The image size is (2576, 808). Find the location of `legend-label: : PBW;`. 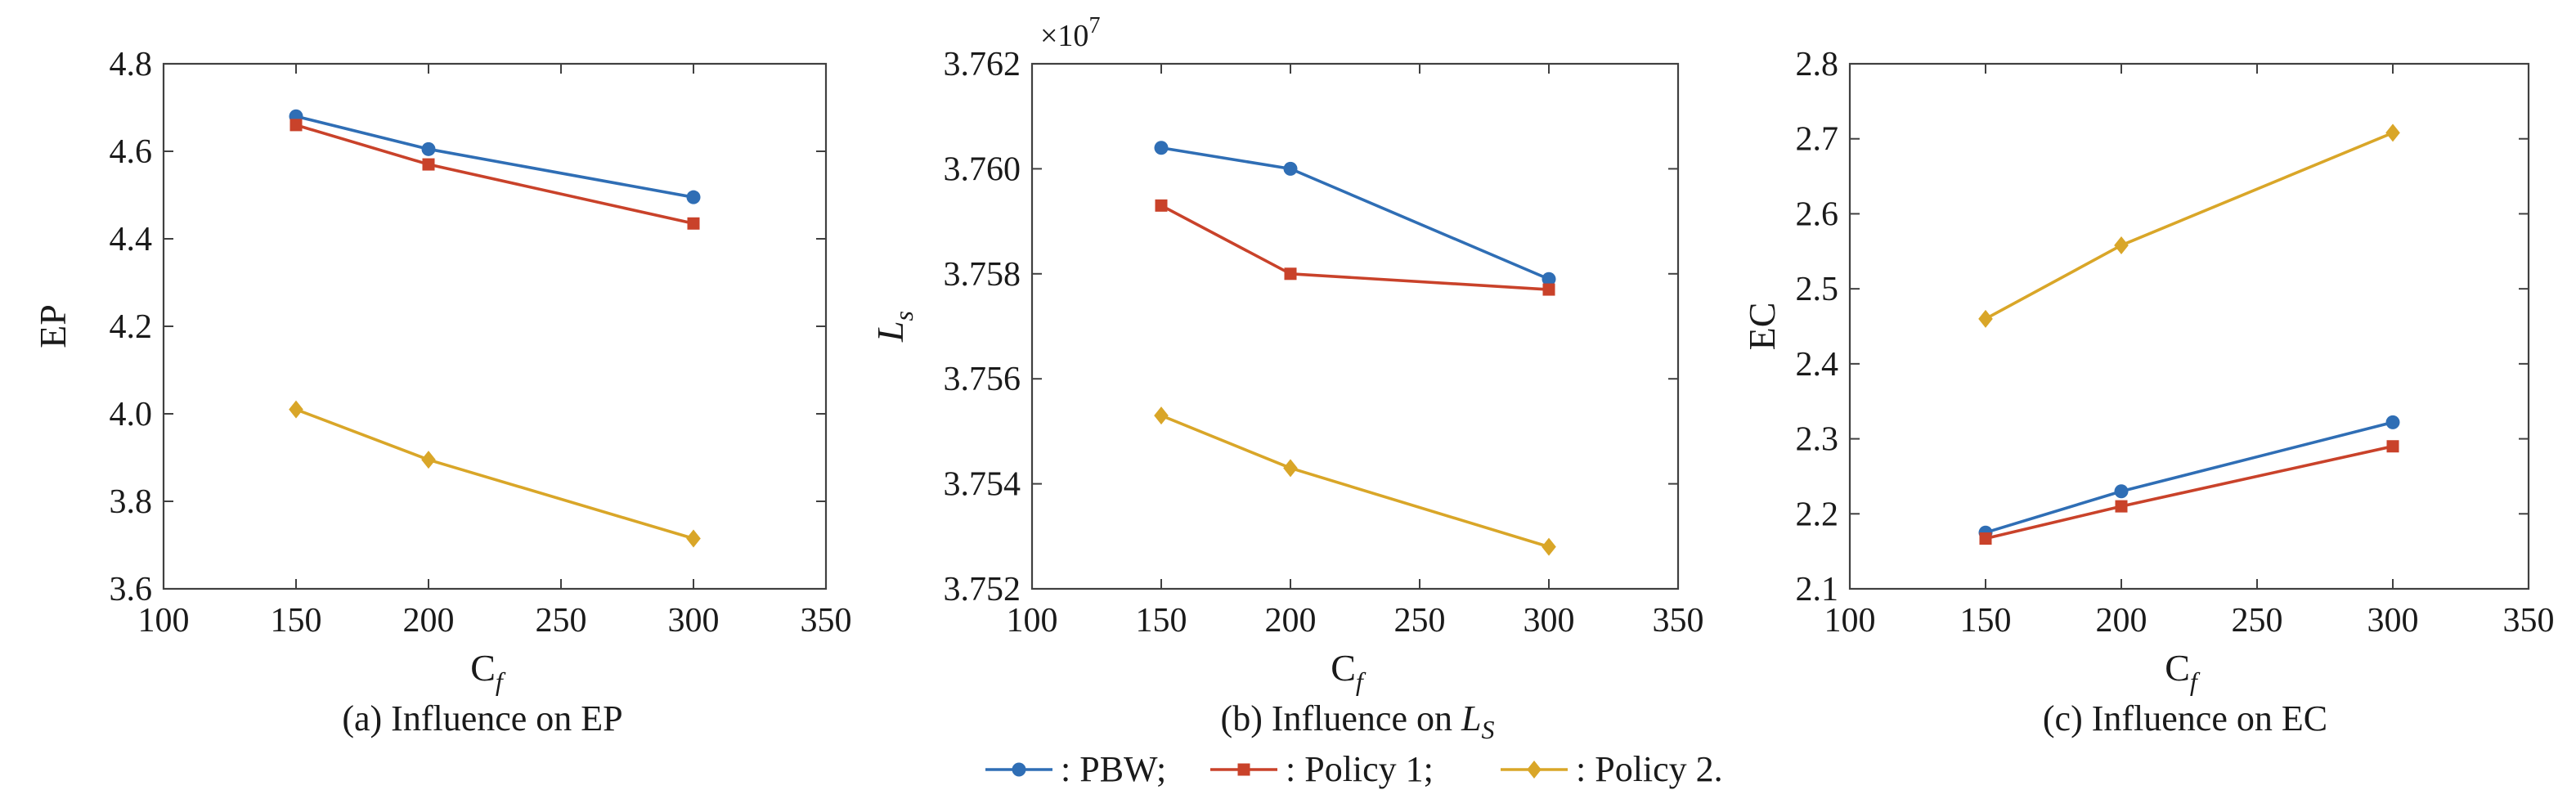

legend-label: : PBW; is located at coordinates (1113, 769).